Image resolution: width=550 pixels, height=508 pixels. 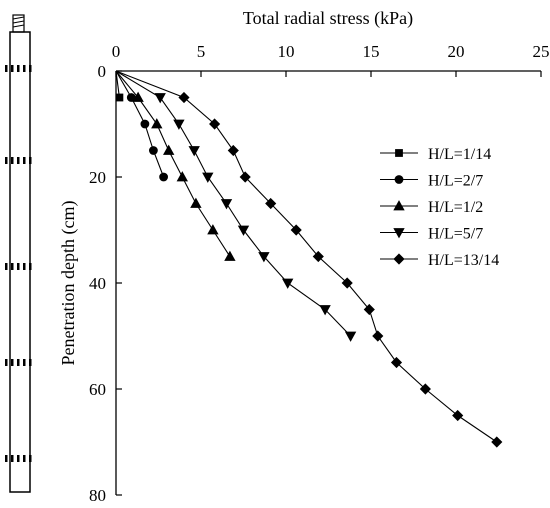 I want to click on data-point-square, so click(x=119, y=97).